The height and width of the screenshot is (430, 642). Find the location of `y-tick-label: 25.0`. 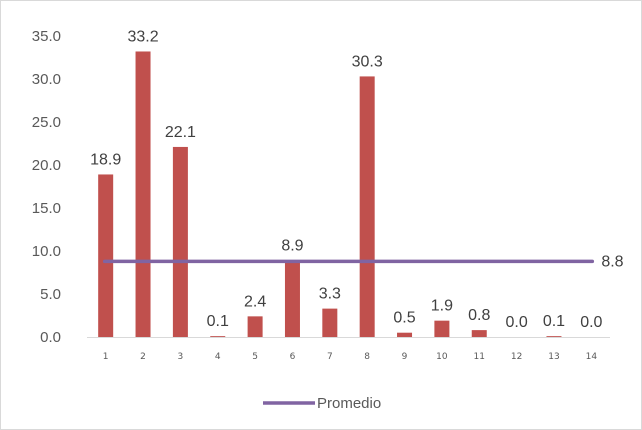

y-tick-label: 25.0 is located at coordinates (46, 122).